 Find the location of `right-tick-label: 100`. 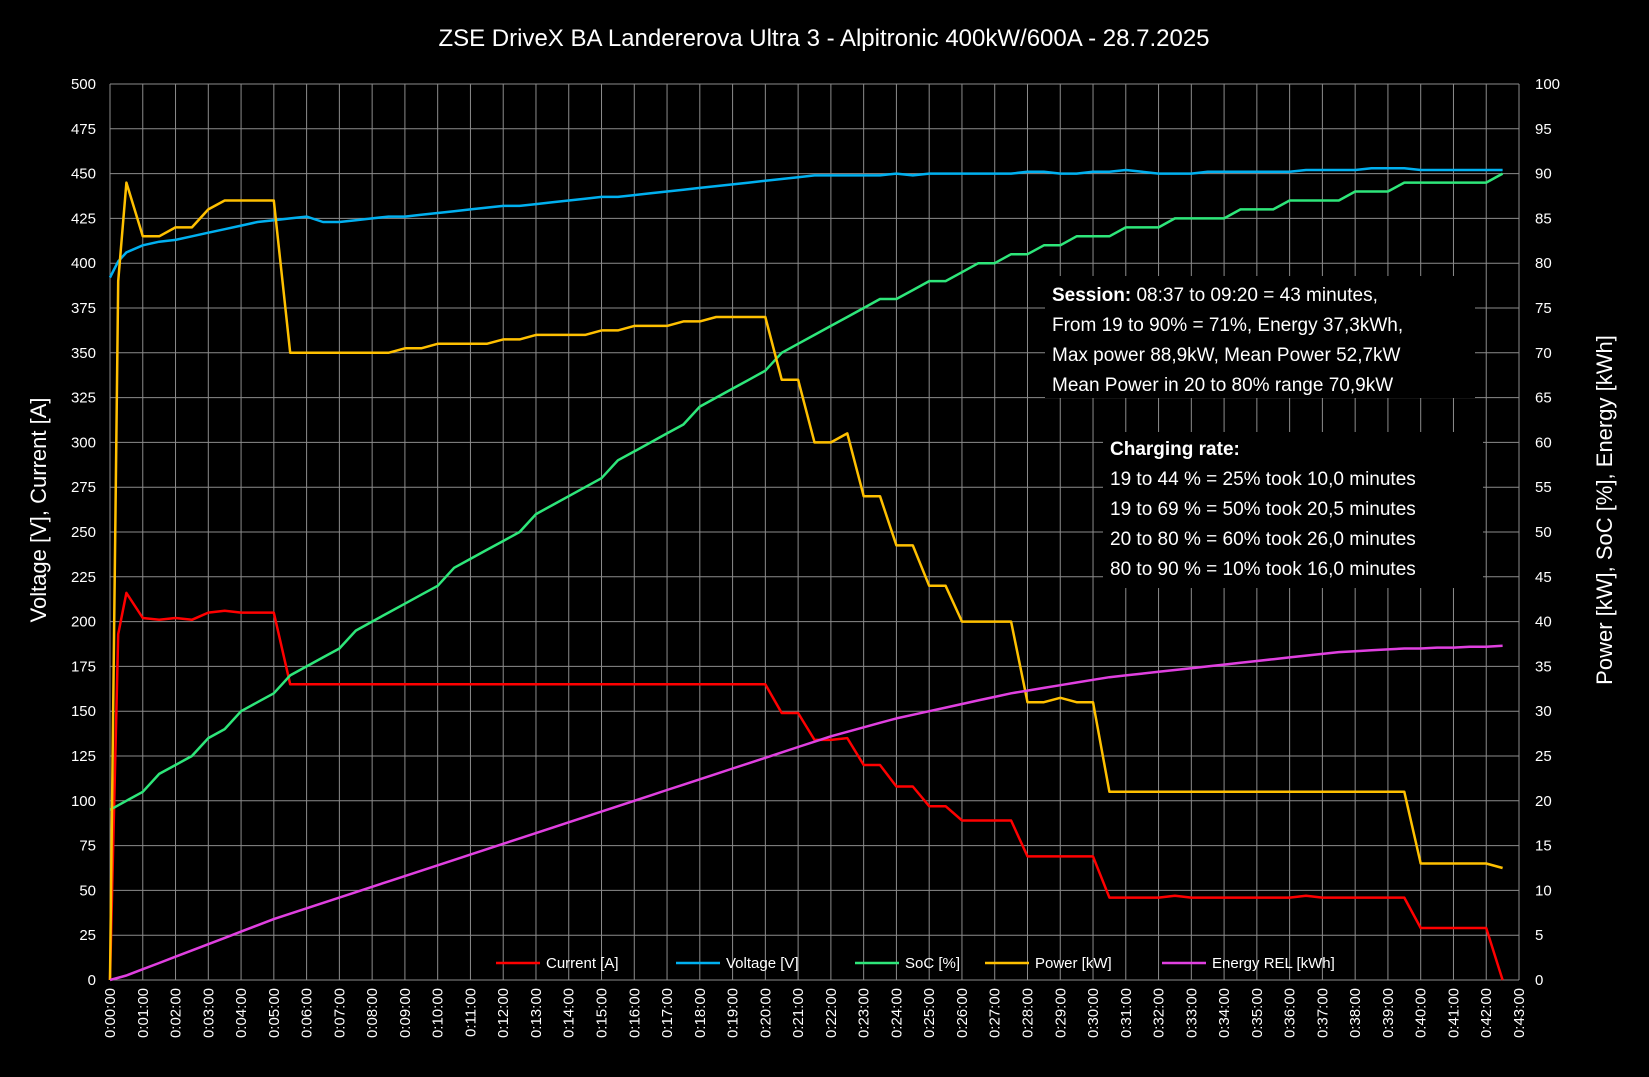

right-tick-label: 100 is located at coordinates (1547, 84).